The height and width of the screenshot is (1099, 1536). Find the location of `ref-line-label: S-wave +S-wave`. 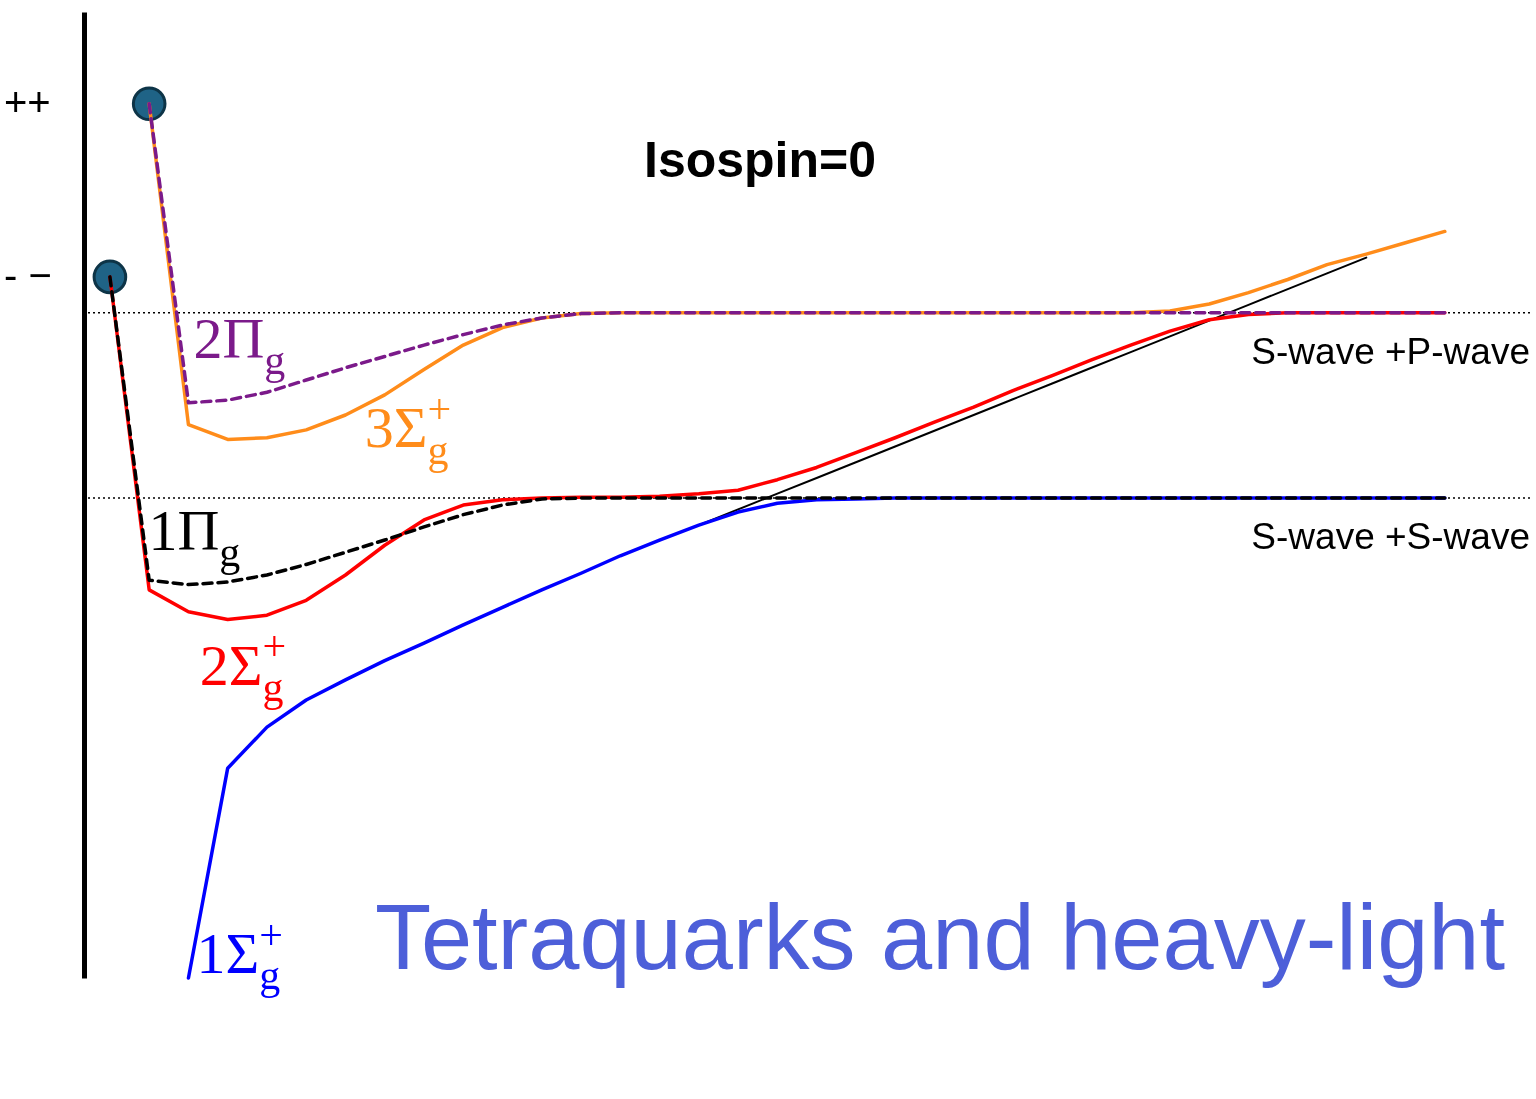

ref-line-label: S-wave +S-wave is located at coordinates (1390, 537).